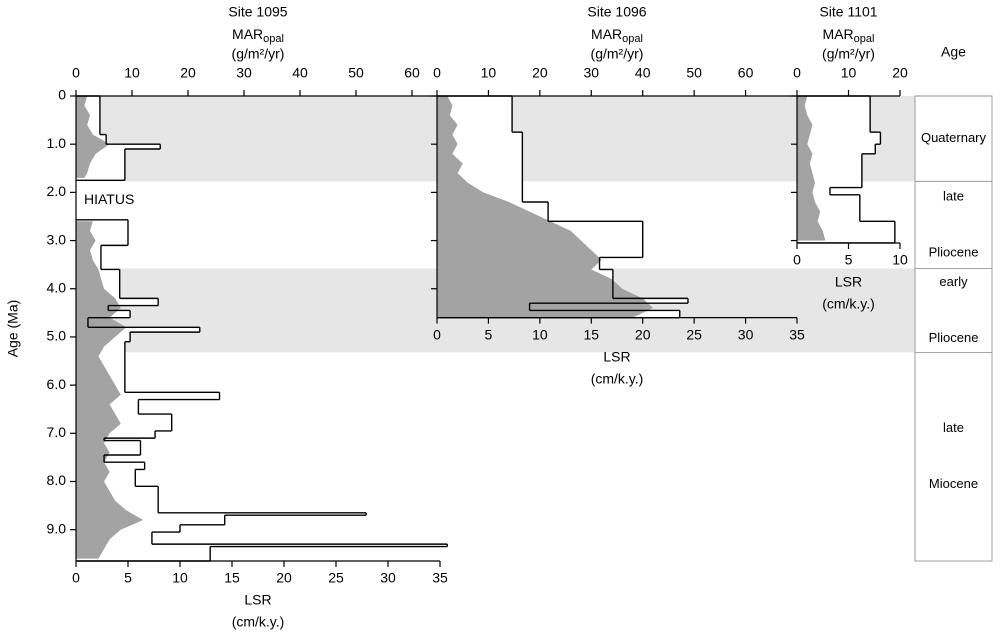 The image size is (1001, 641). Describe the element at coordinates (616, 12) in the screenshot. I see `panel-title: Site 1096` at that location.